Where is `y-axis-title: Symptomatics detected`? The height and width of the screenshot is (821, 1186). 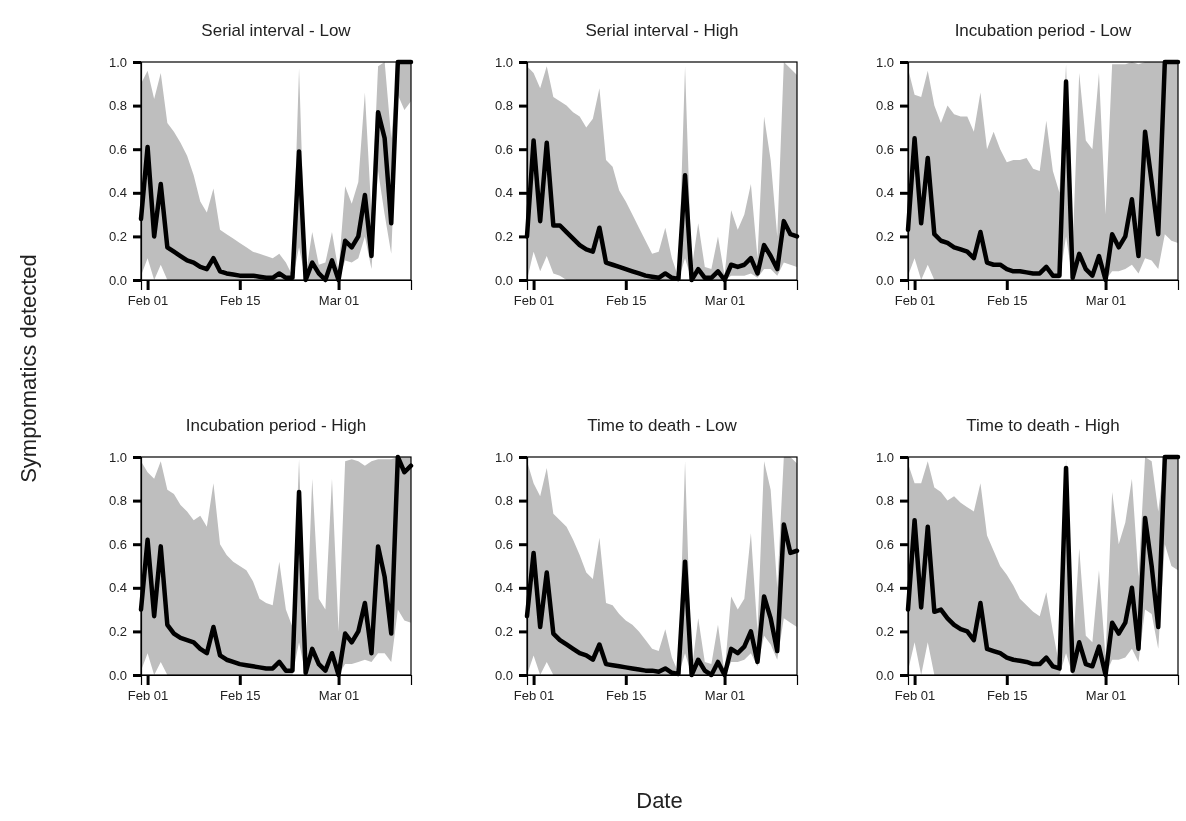
y-axis-title: Symptomatics detected is located at coordinates (28, 368).